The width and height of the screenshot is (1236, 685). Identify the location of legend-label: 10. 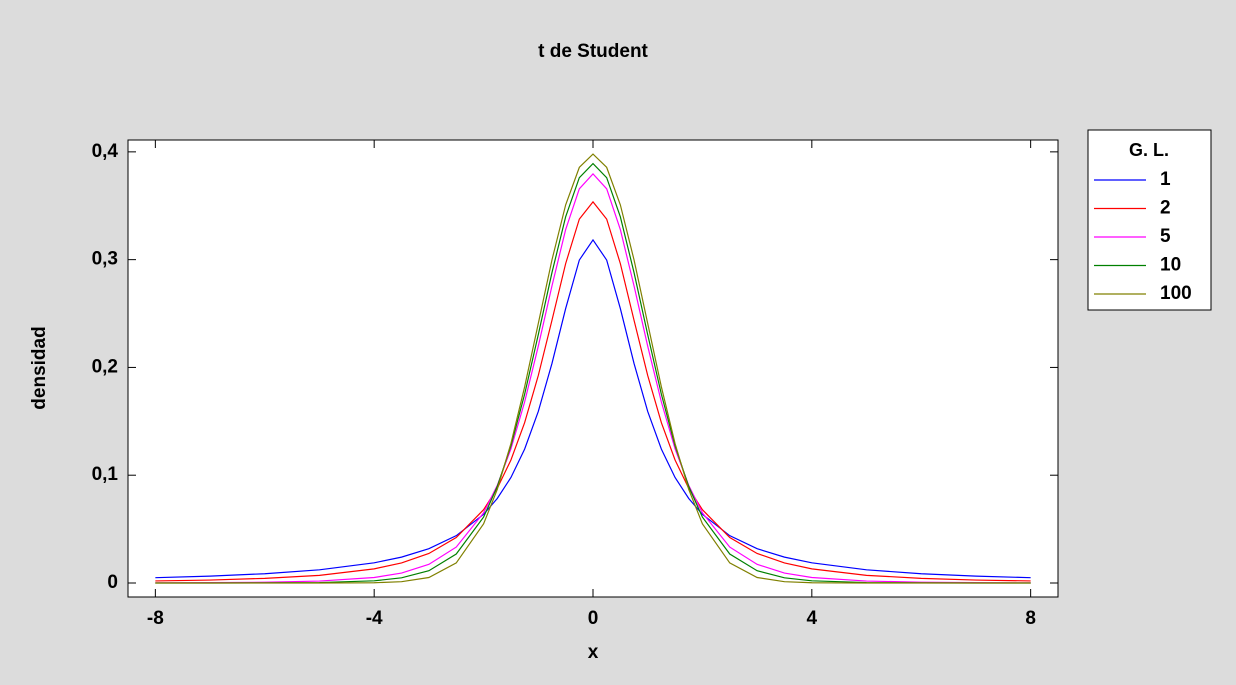
(1170, 265).